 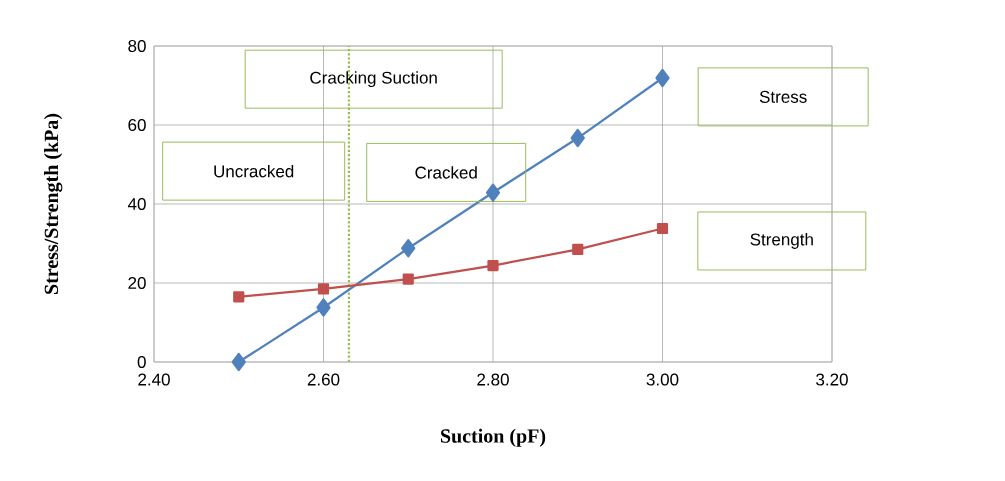 I want to click on x-tick-label: 2.40, so click(x=154, y=379).